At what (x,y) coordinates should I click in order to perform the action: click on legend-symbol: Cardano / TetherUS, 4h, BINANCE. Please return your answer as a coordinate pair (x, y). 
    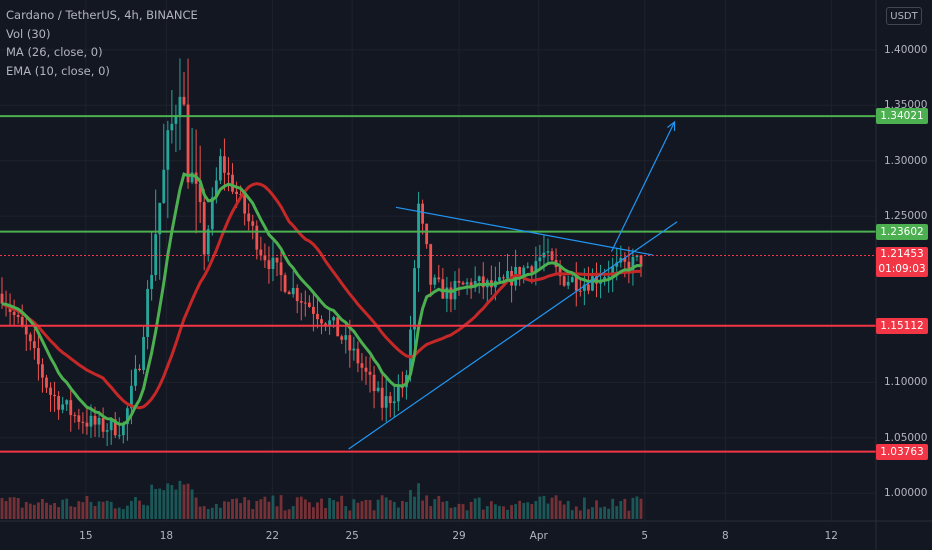
    Looking at the image, I should click on (102, 15).